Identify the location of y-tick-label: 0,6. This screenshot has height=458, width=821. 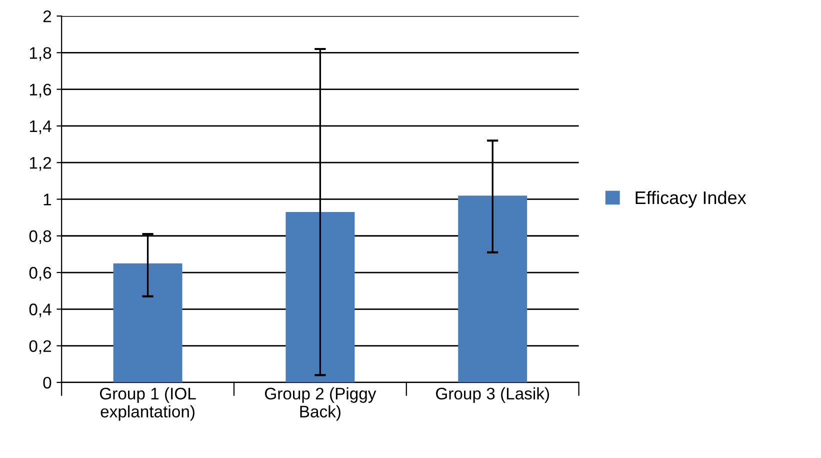
(40, 273).